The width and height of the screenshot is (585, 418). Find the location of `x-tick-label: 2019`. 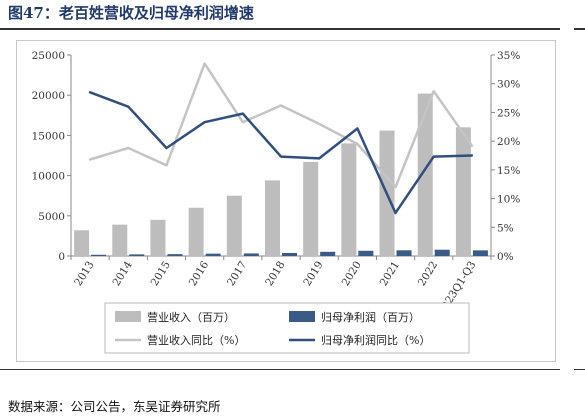

x-tick-label: 2019 is located at coordinates (313, 273).